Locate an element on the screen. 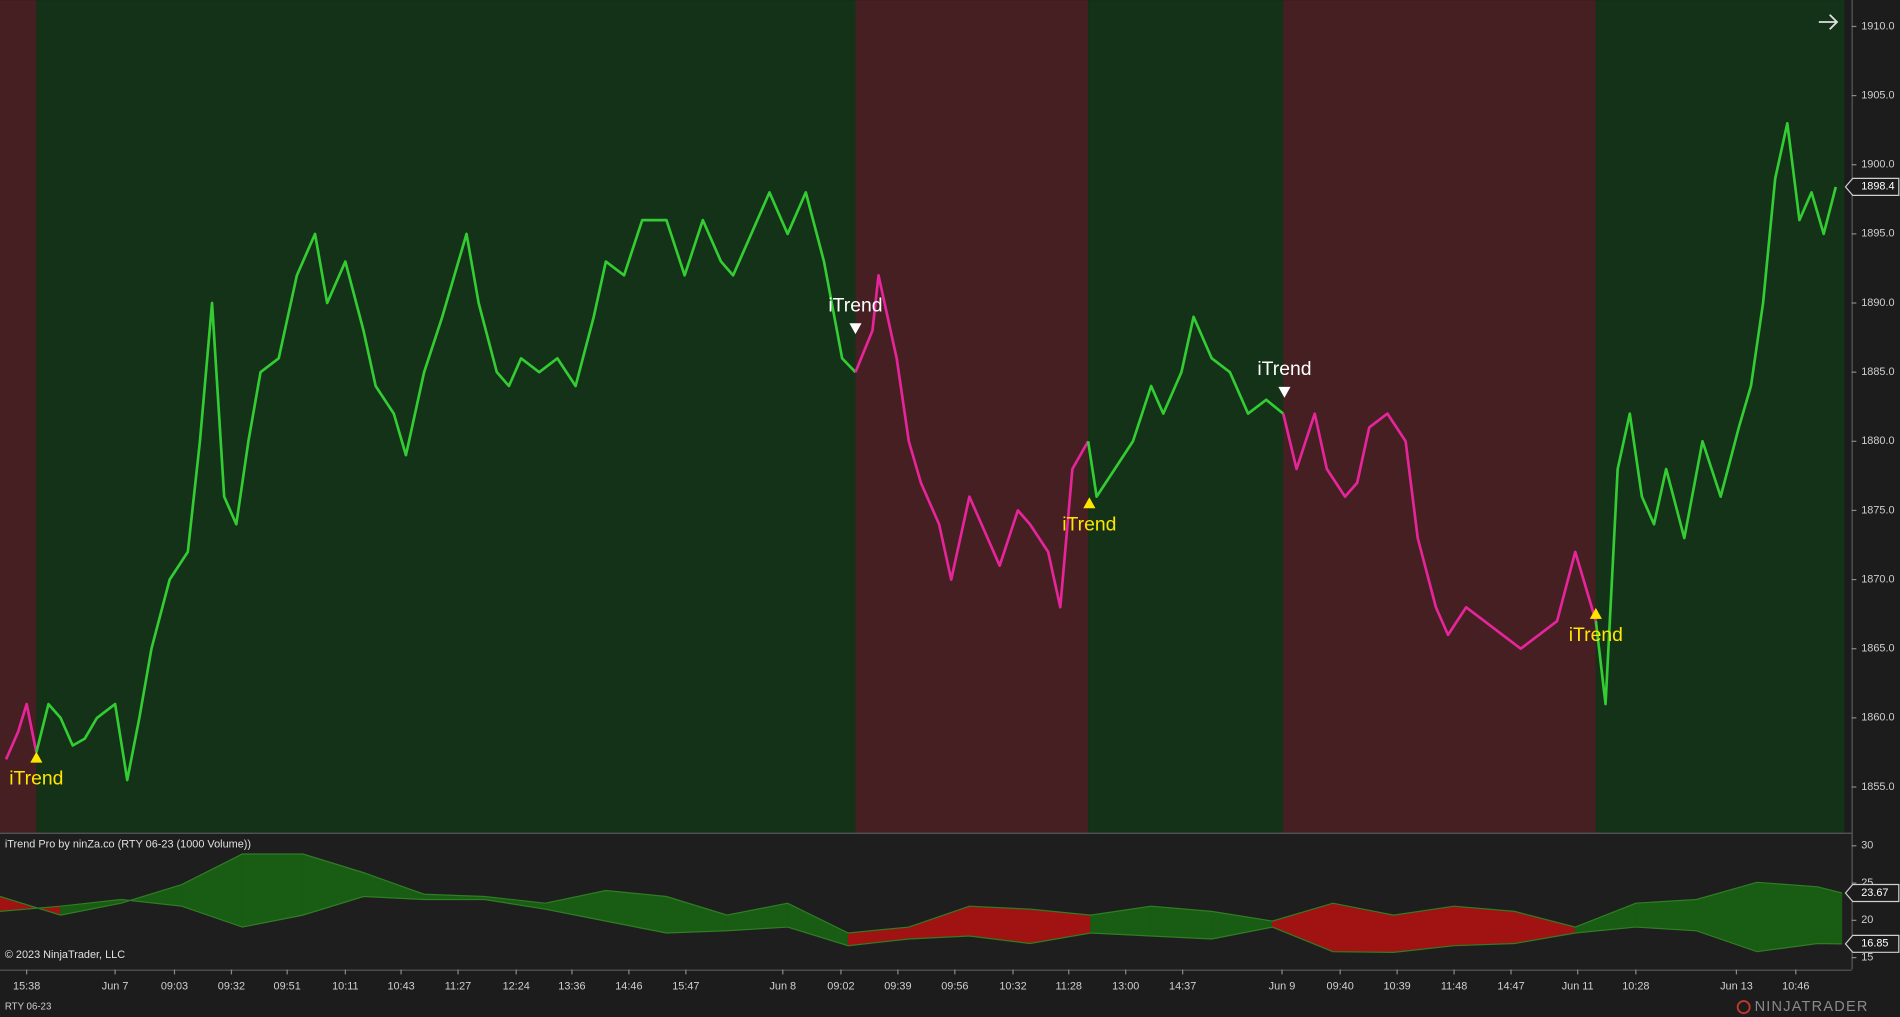 This screenshot has height=1017, width=1900. x-tick-label: 14:47 is located at coordinates (1510, 986).